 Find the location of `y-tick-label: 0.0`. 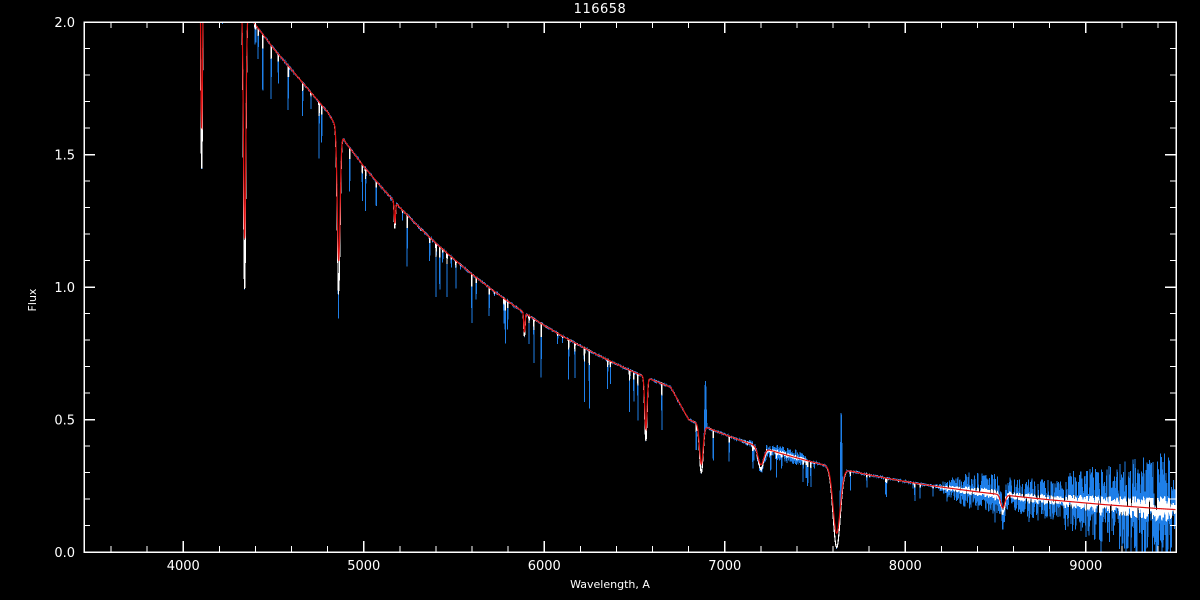

y-tick-label: 0.0 is located at coordinates (64, 553).